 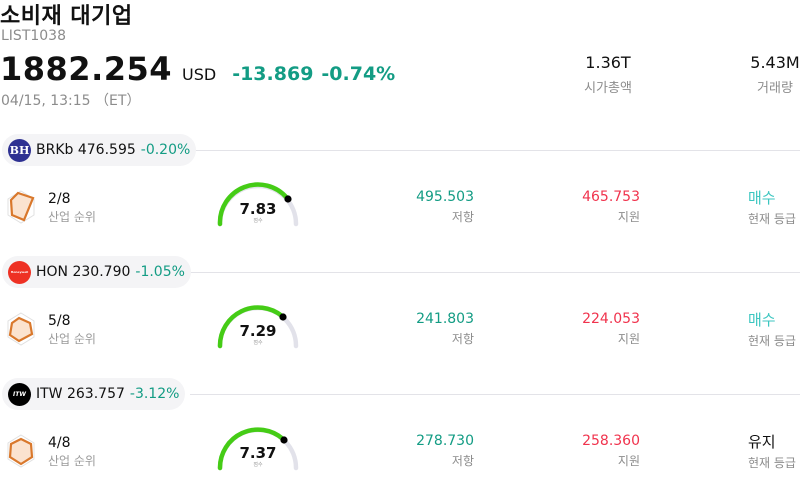 I want to click on holding-symbol: ITW, so click(x=49, y=394).